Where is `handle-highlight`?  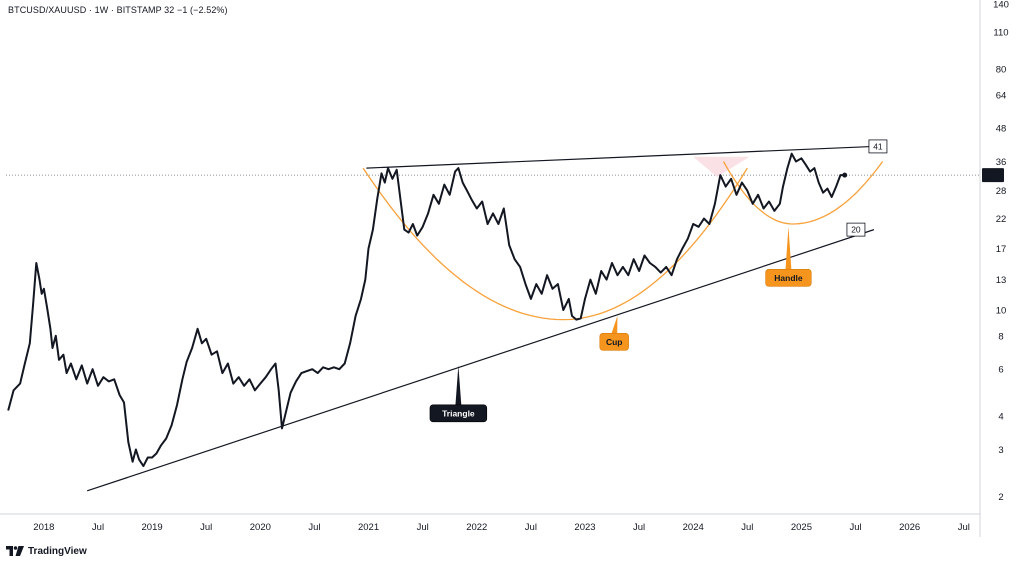
handle-highlight is located at coordinates (721, 166).